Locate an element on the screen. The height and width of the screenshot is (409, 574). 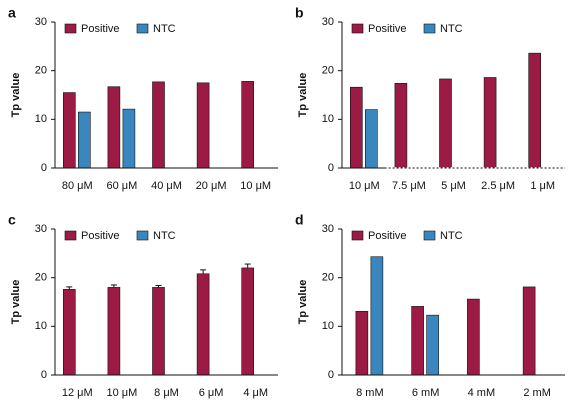
x-tick-label: 20 μM is located at coordinates (211, 186).